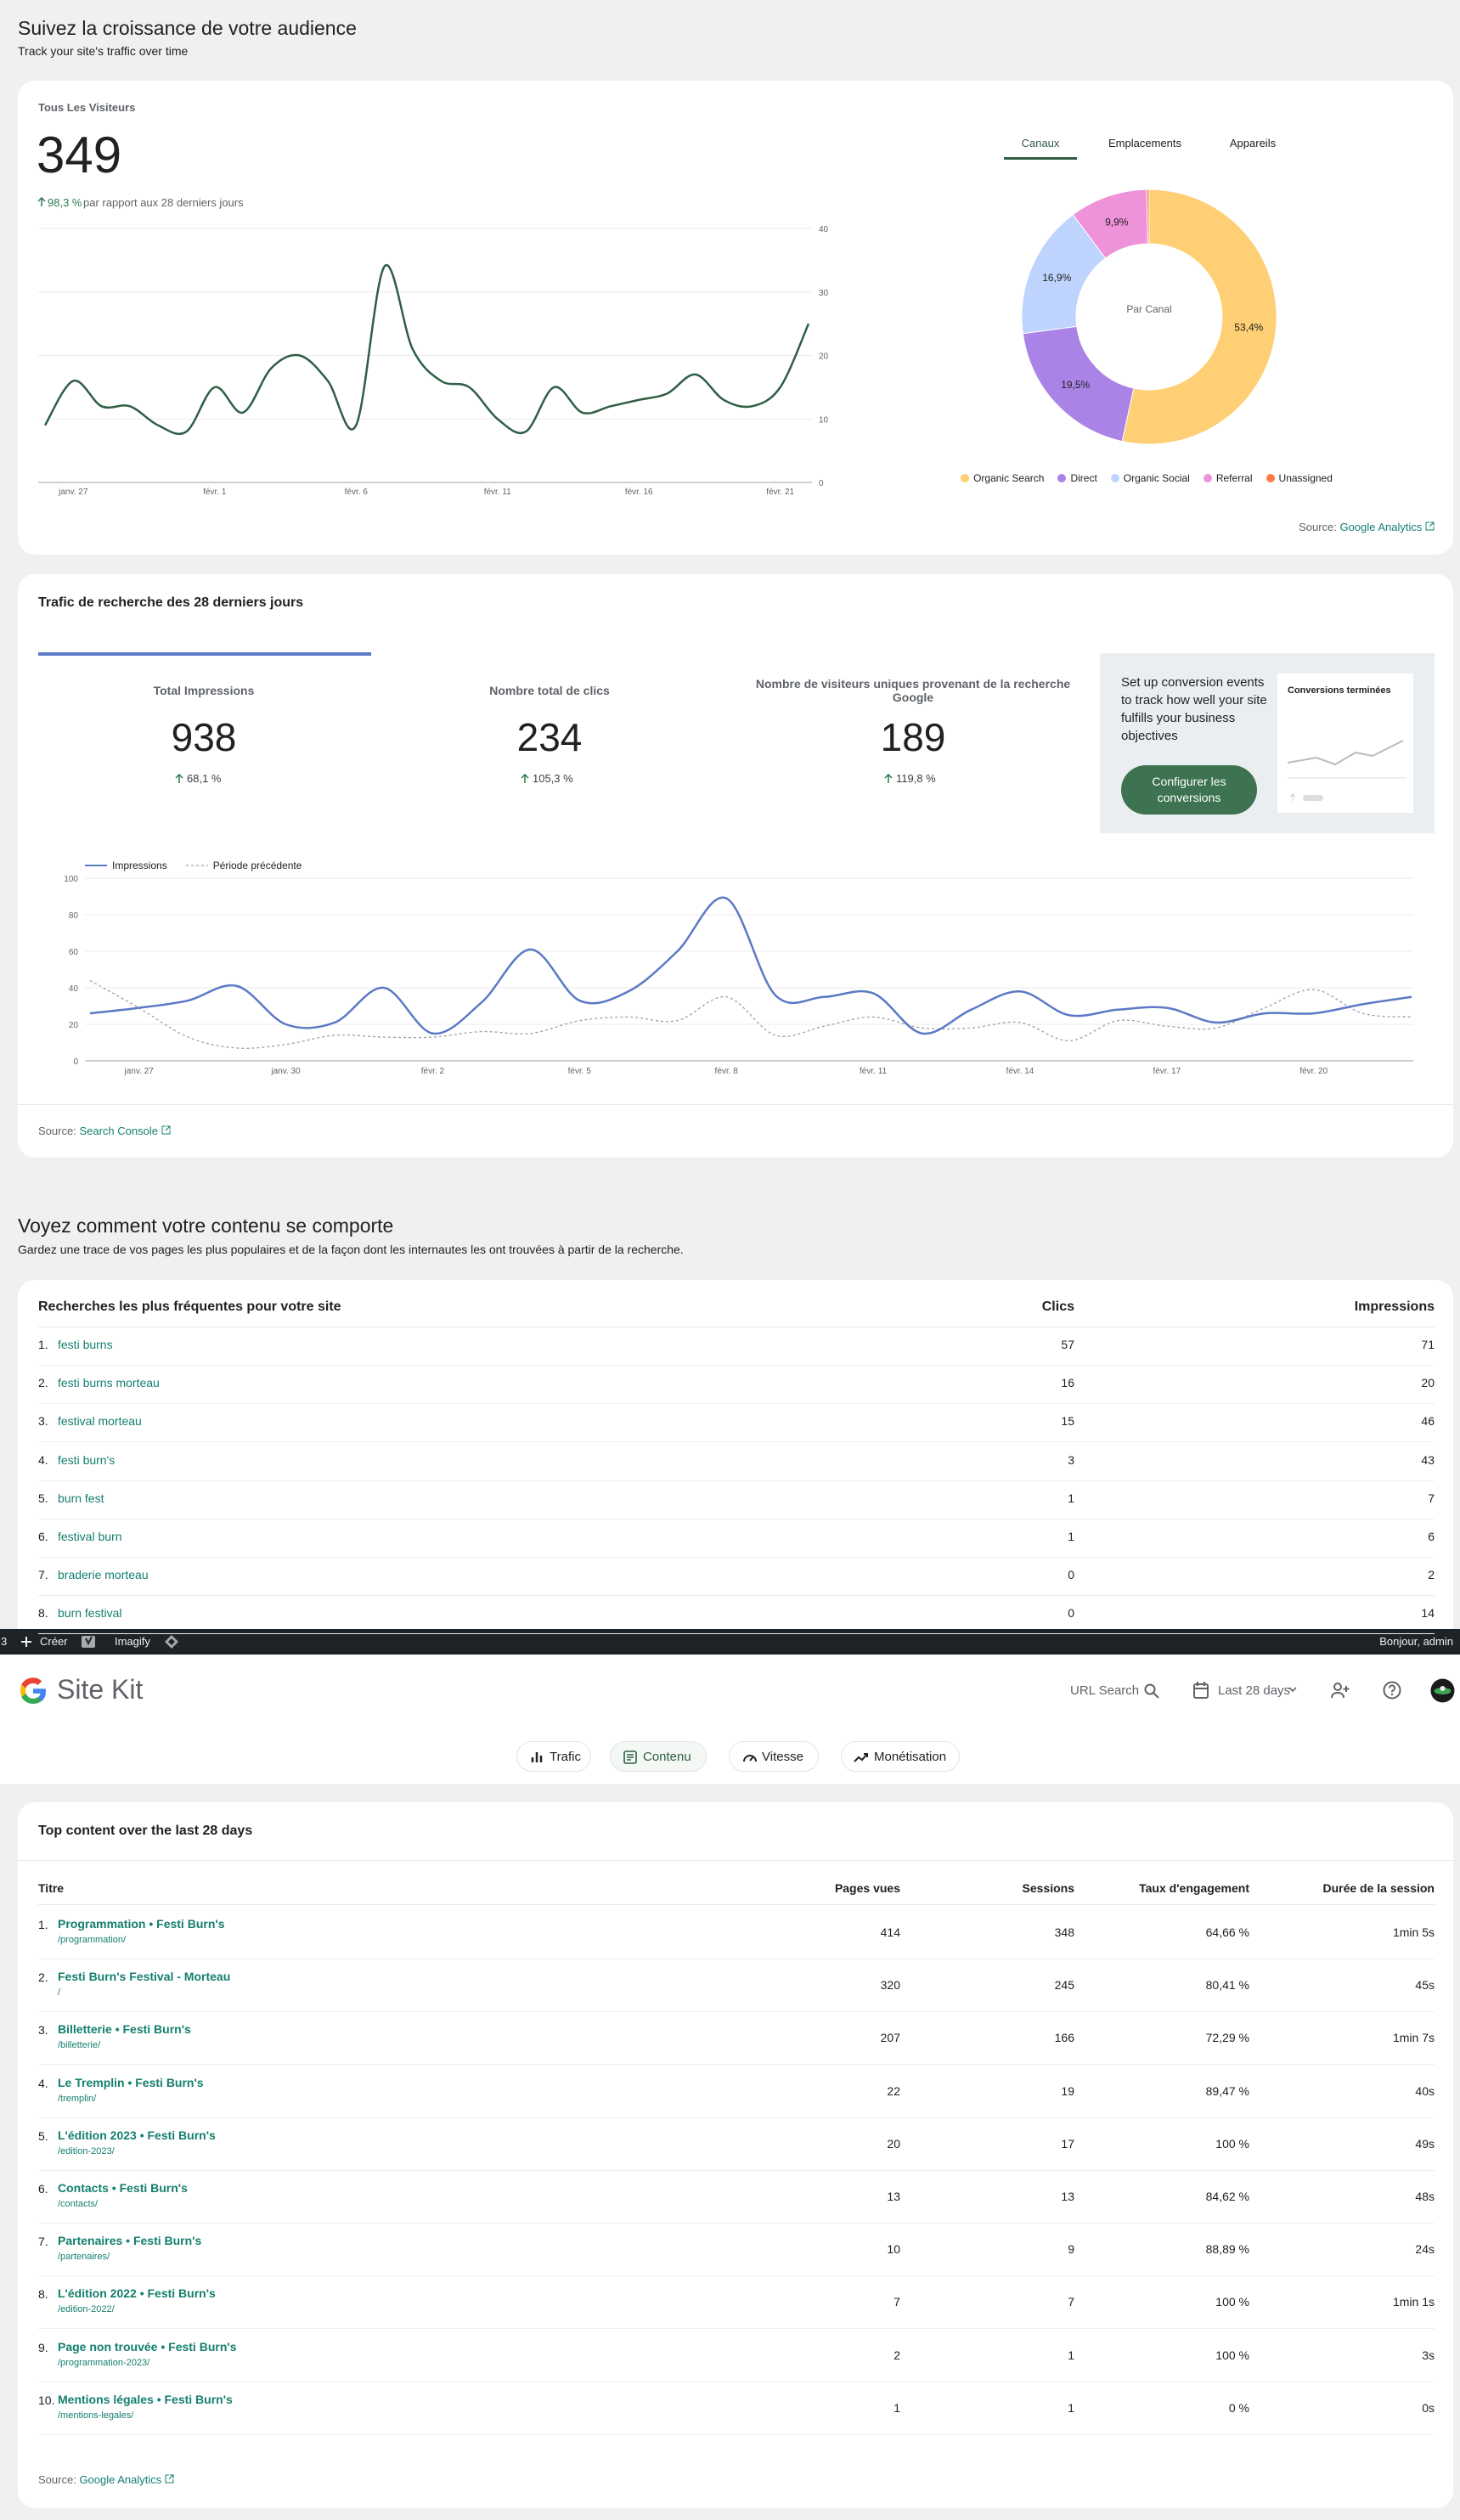  What do you see at coordinates (1299, 478) in the screenshot?
I see `legend-item: Unassigned` at bounding box center [1299, 478].